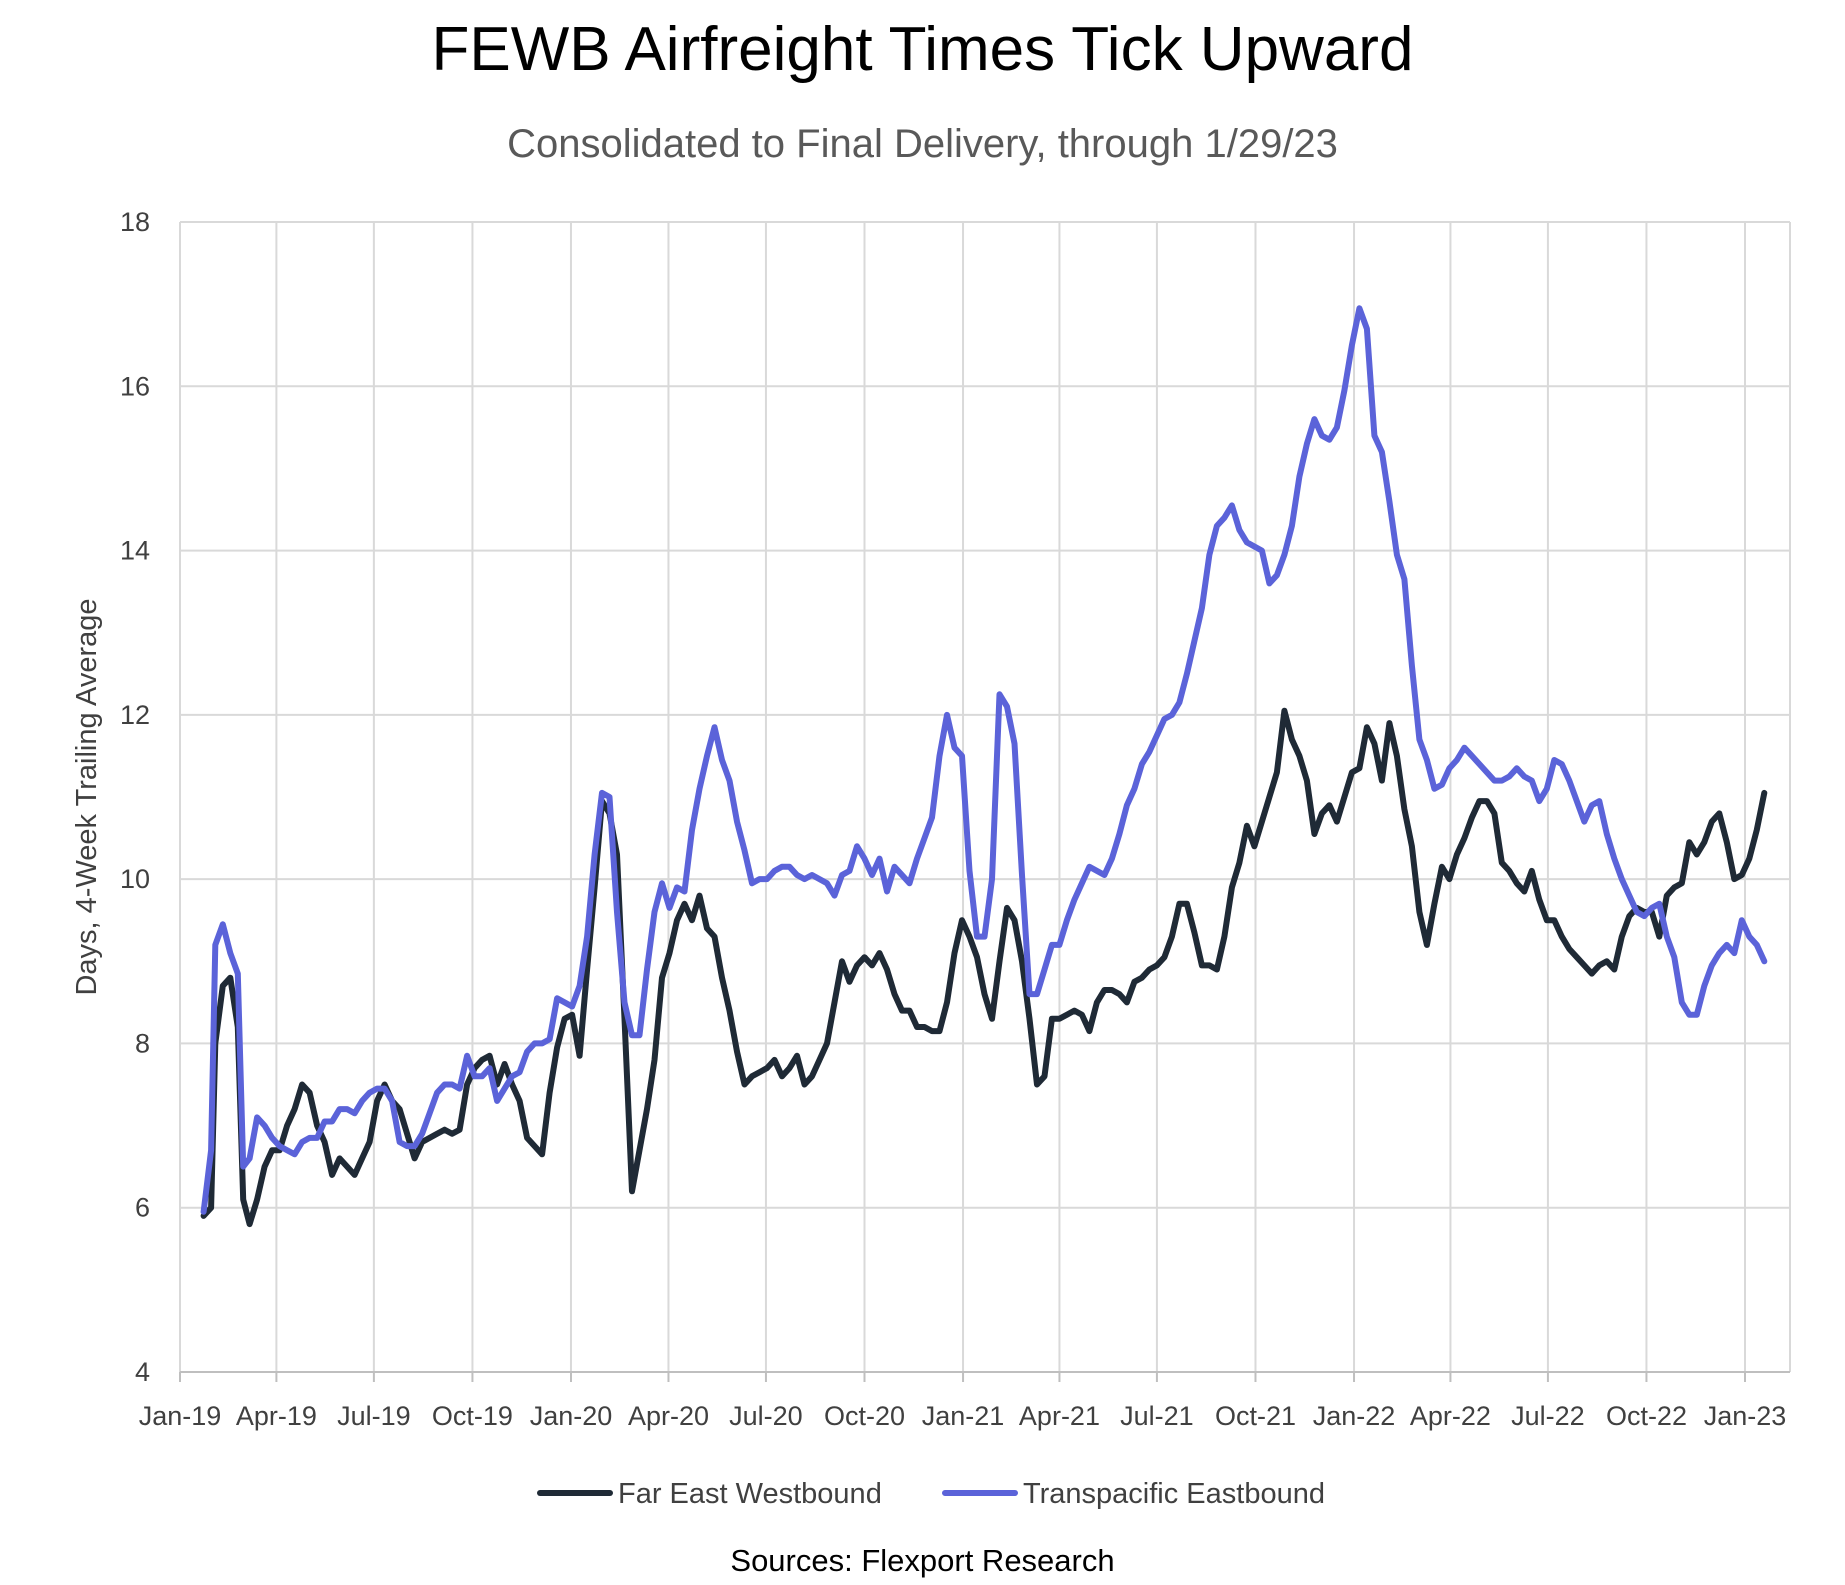 This screenshot has height=1585, width=1845. Describe the element at coordinates (87, 796) in the screenshot. I see `y-axis-title: Days, 4-Week Trailing Average` at that location.